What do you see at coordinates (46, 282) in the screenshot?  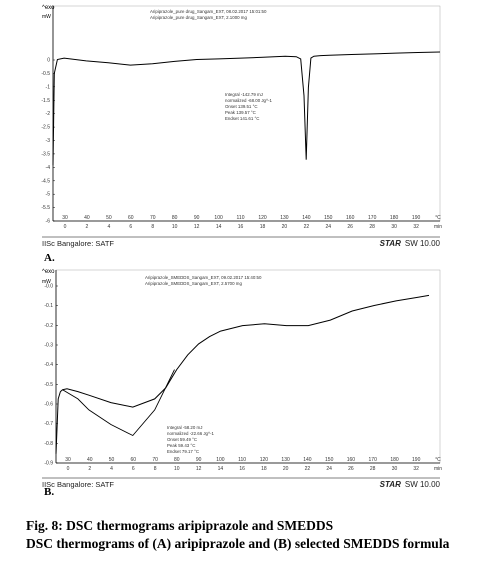 I see `chart-b-y-unit: mW` at bounding box center [46, 282].